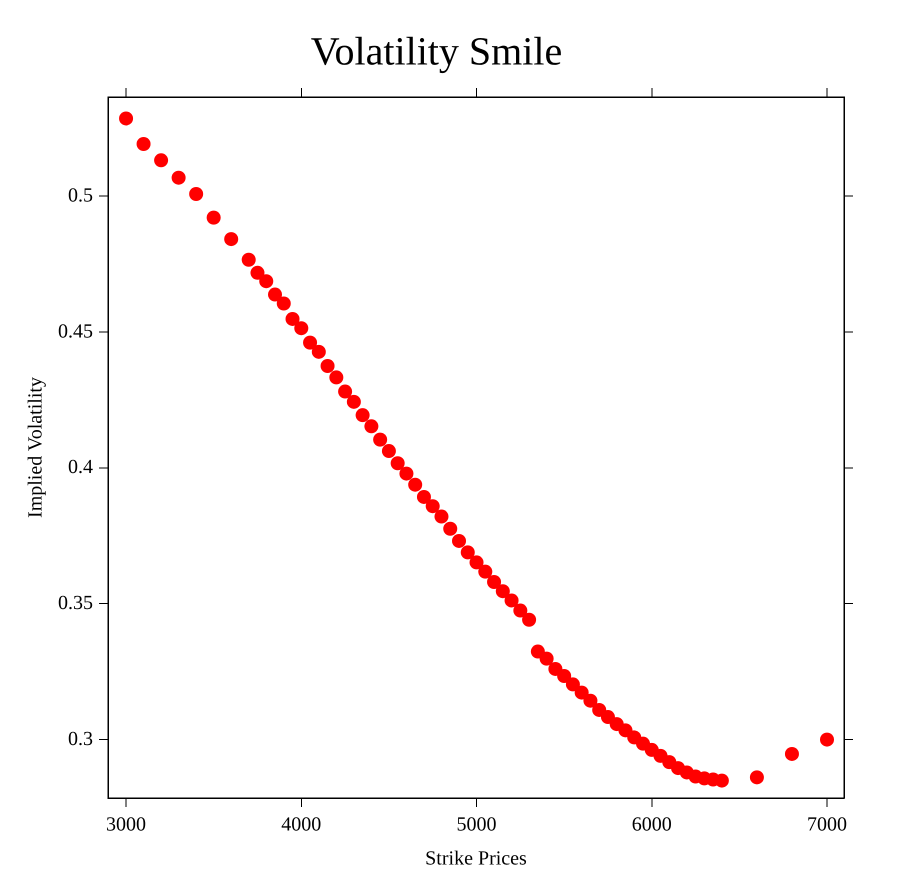 This screenshot has height=880, width=923. I want to click on x-tick-label: 3000, so click(126, 824).